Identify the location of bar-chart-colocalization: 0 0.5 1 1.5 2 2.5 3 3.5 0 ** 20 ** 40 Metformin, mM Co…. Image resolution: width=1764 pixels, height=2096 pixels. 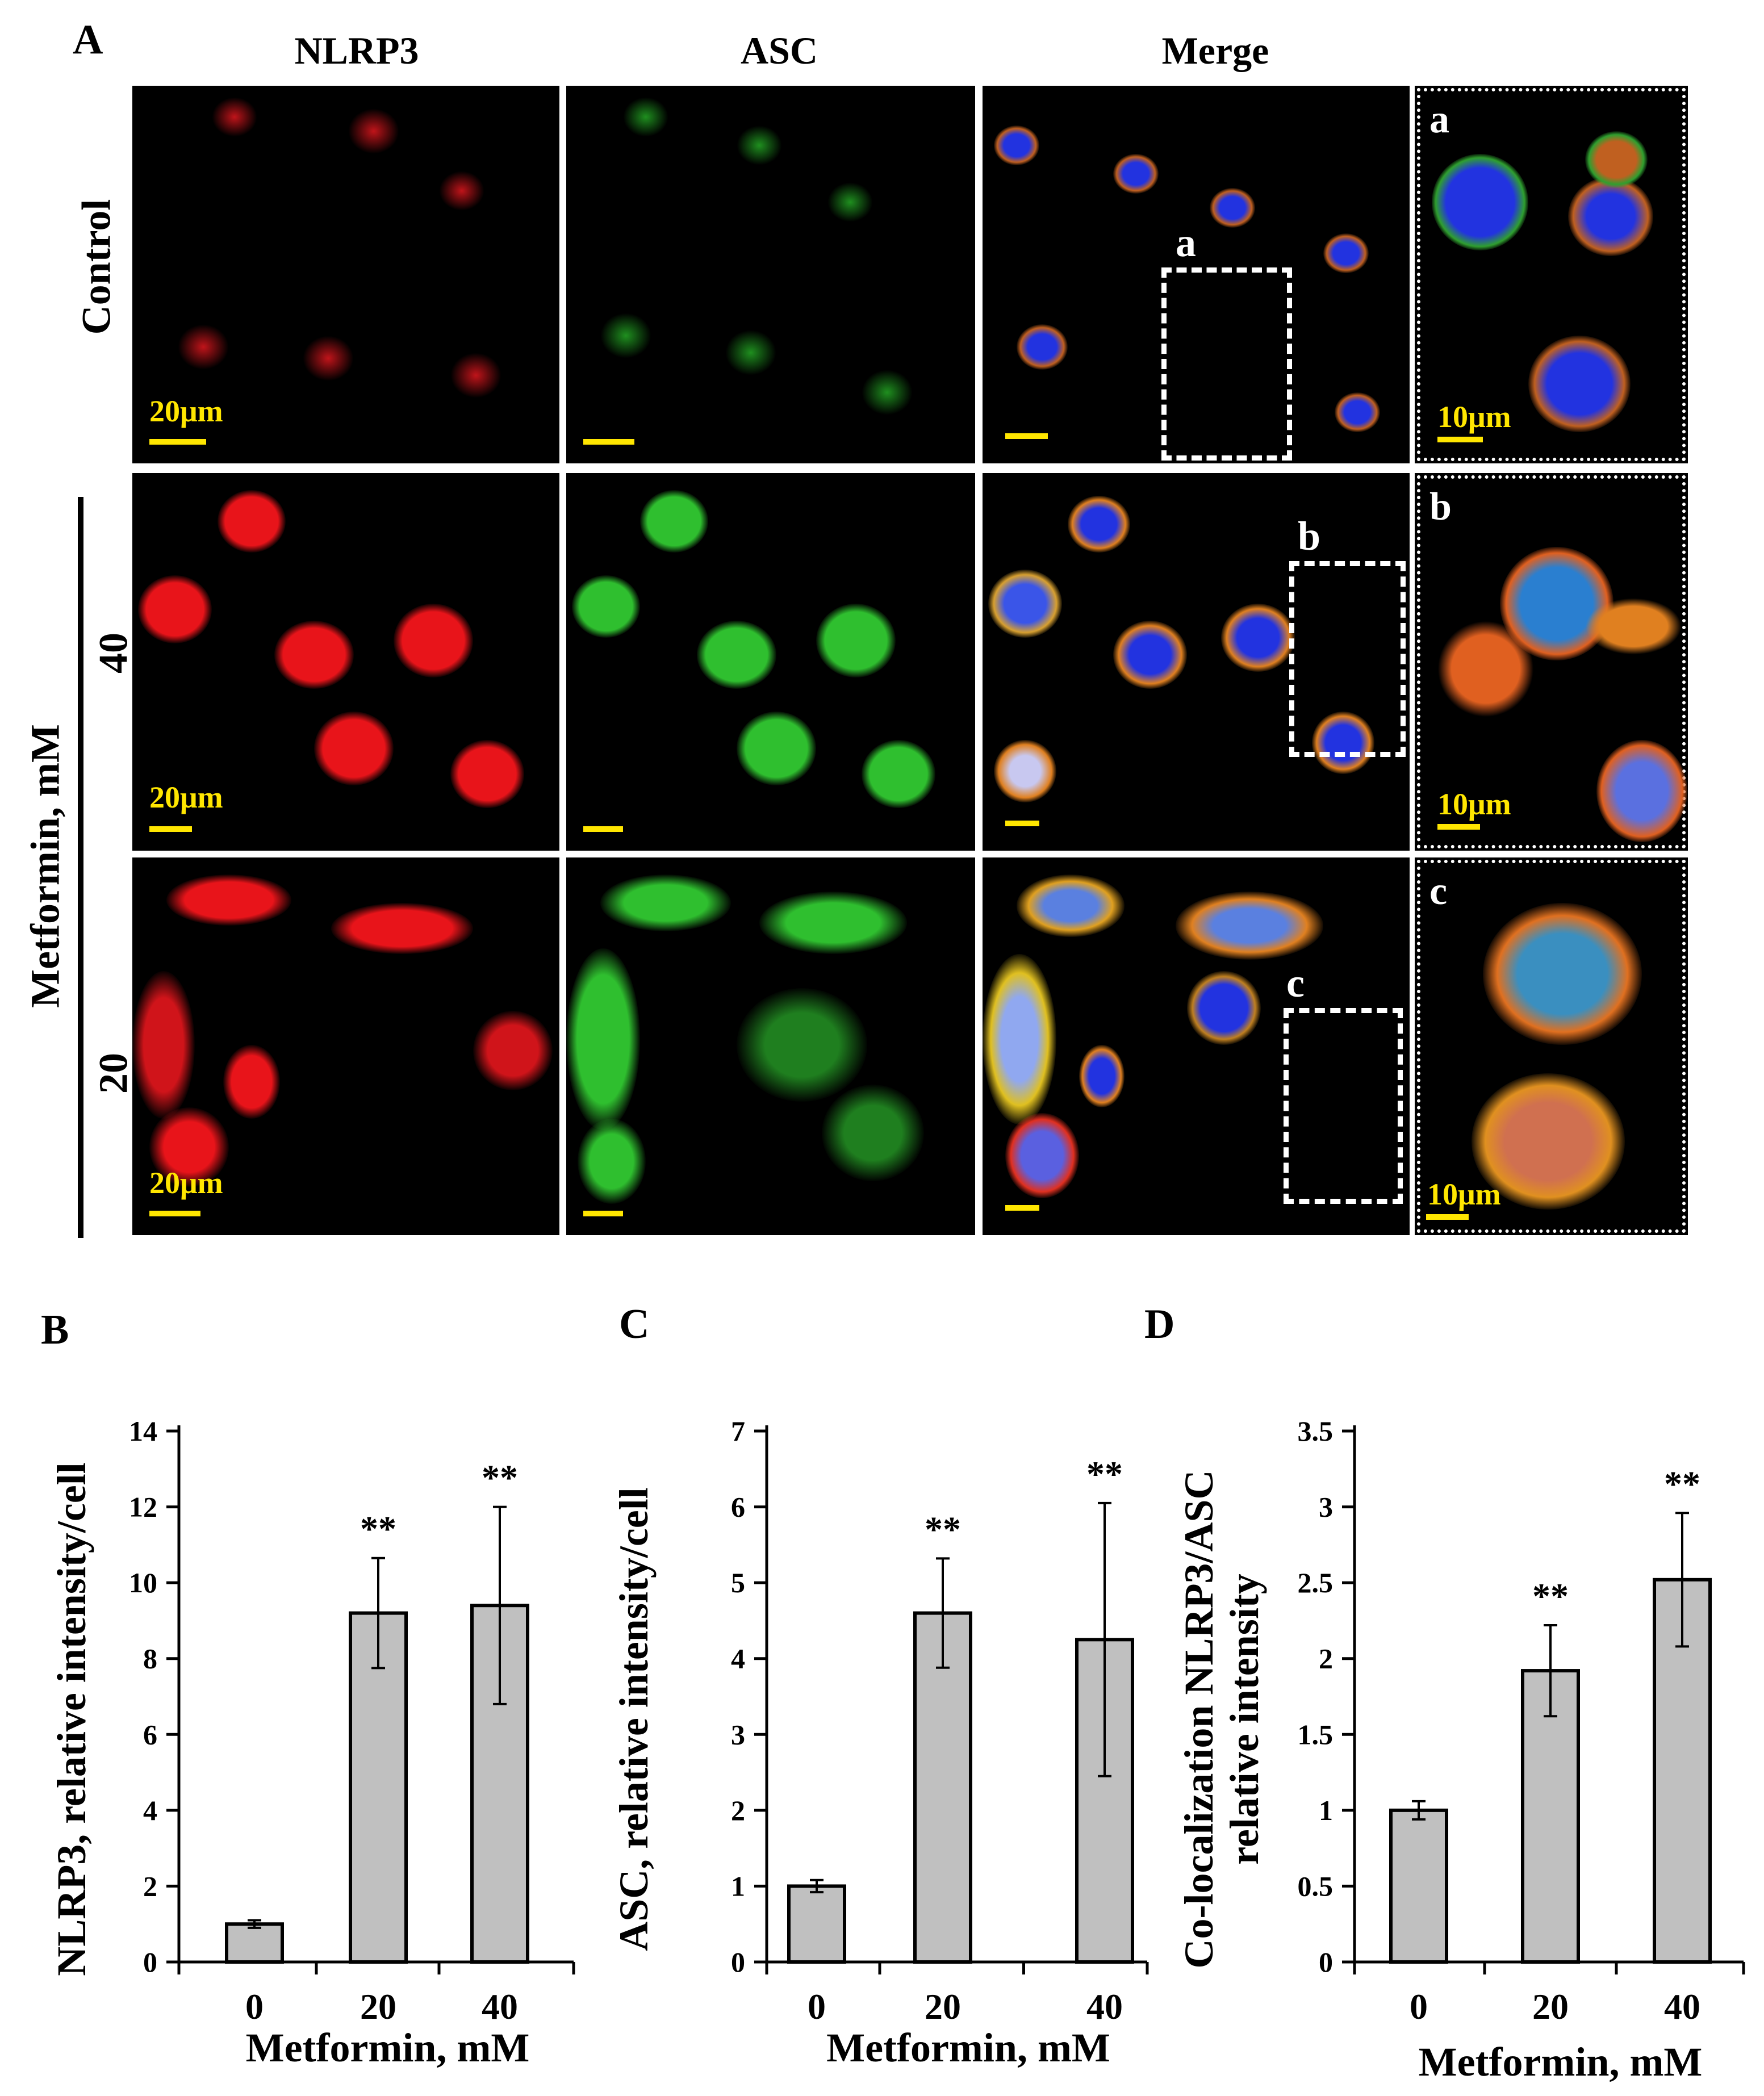
(1460, 1750).